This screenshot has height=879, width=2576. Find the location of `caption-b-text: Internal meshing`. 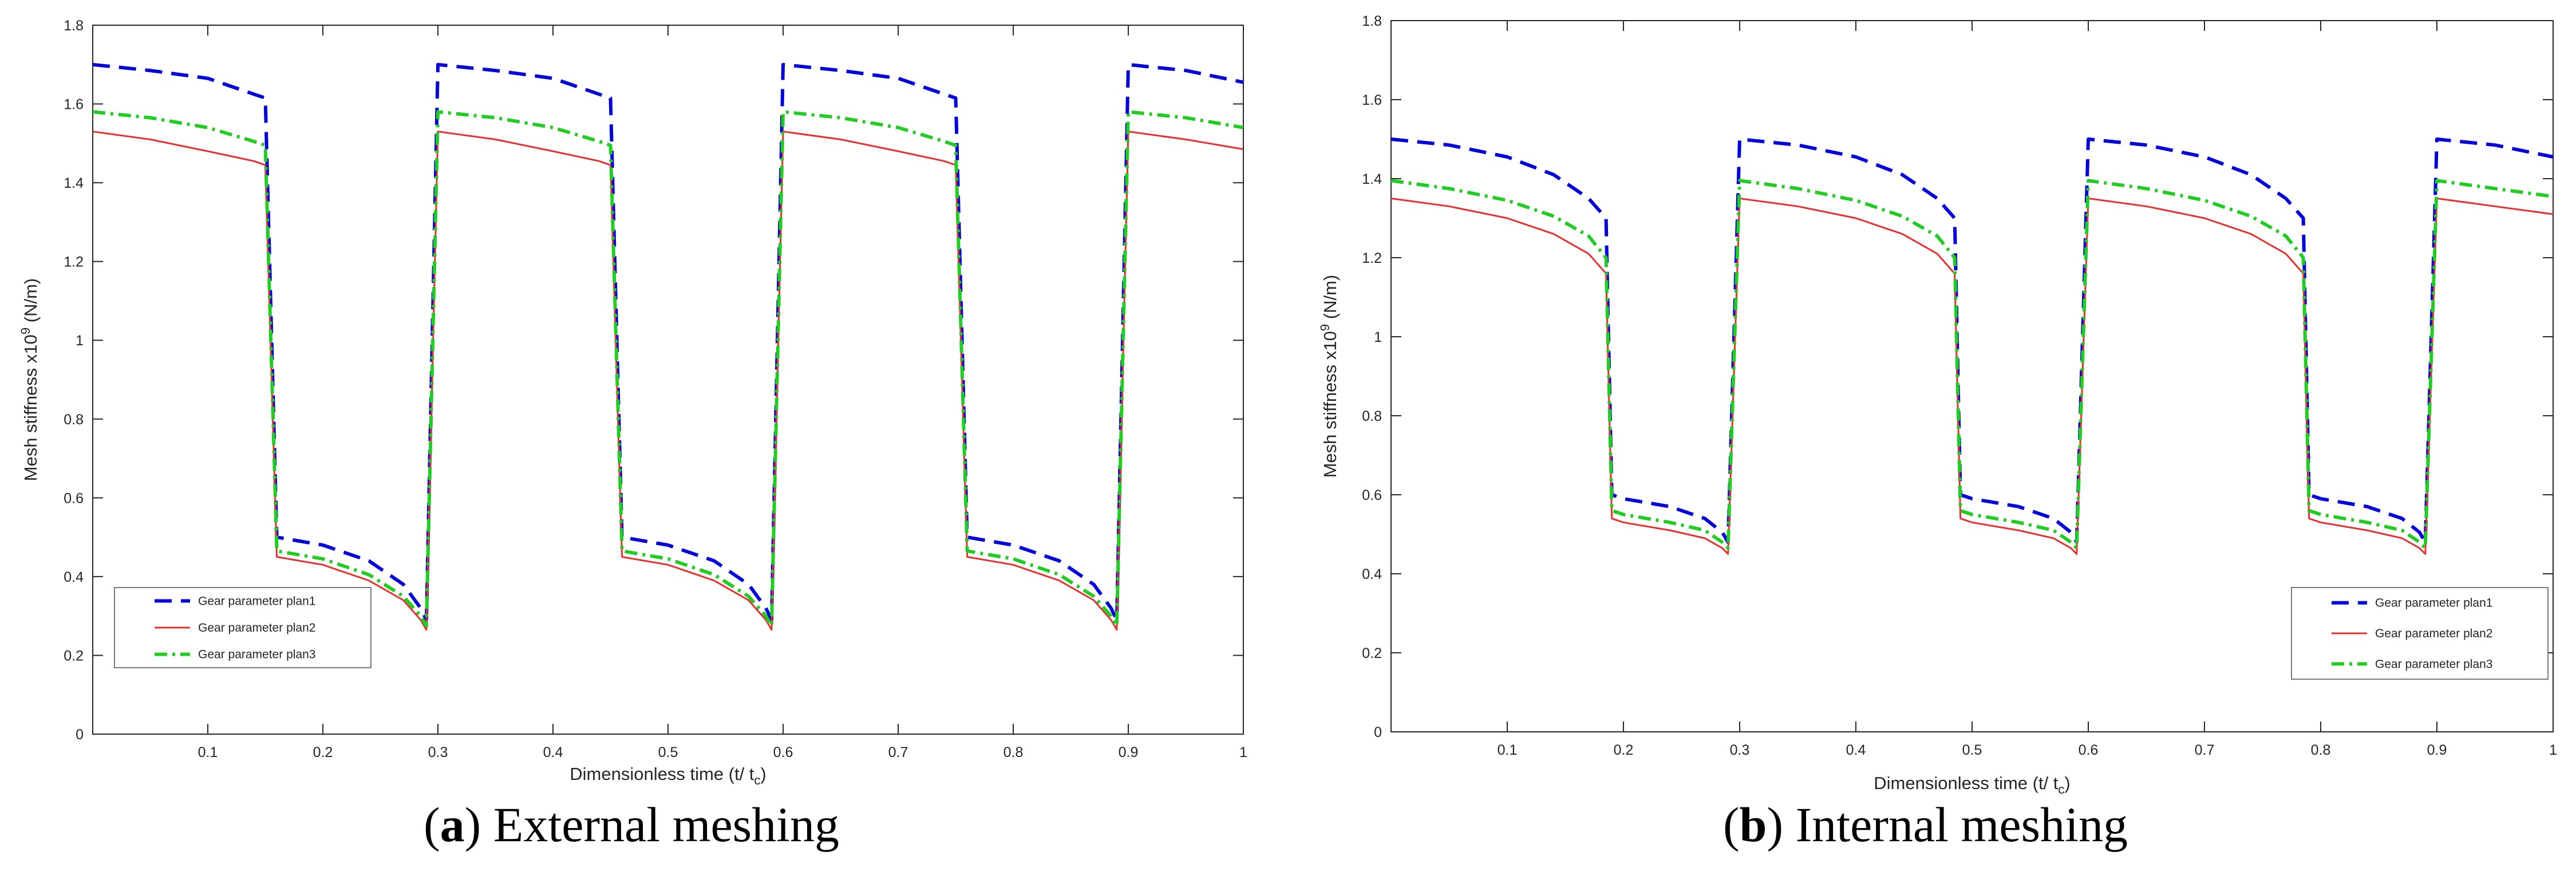

caption-b-text: Internal meshing is located at coordinates (1961, 824).